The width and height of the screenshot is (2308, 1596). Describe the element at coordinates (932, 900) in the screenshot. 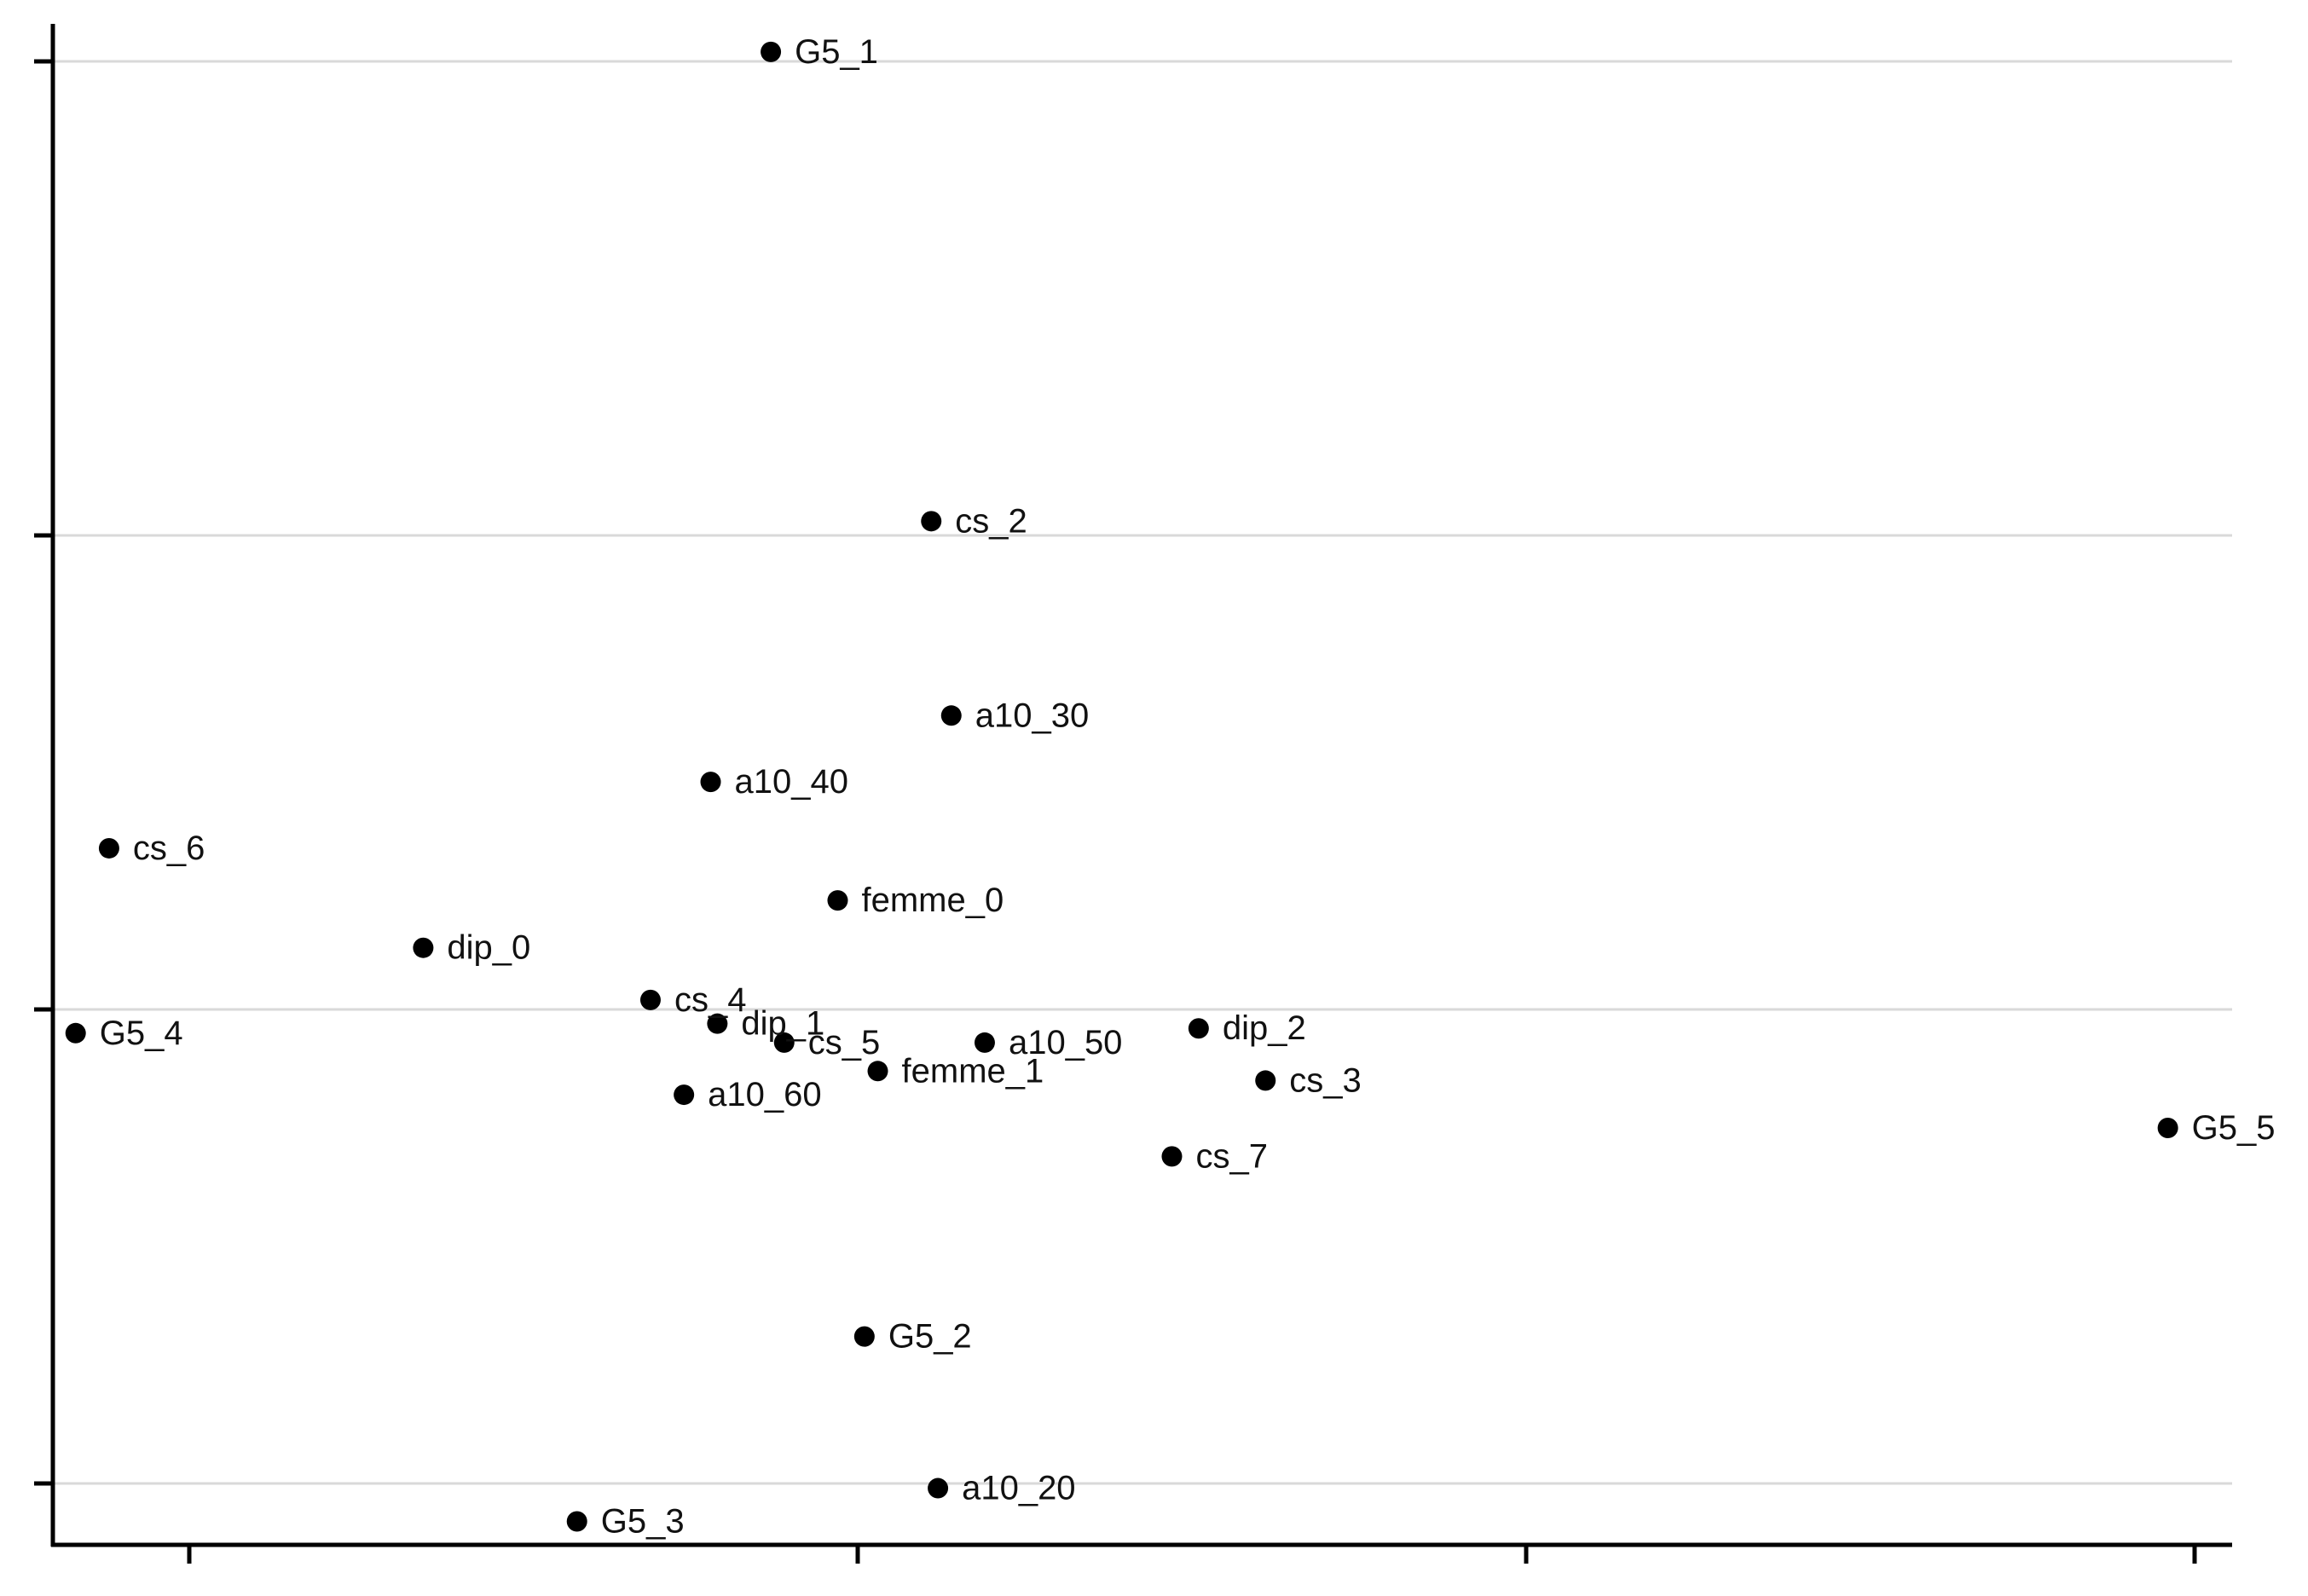

I see `data-label: femme_0` at that location.